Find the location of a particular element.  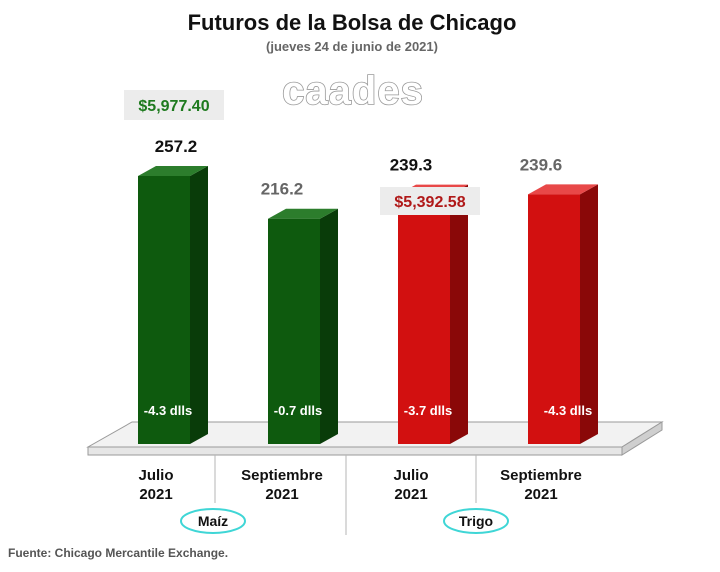

bar-change-label: -0.7 dlls is located at coordinates (298, 410).